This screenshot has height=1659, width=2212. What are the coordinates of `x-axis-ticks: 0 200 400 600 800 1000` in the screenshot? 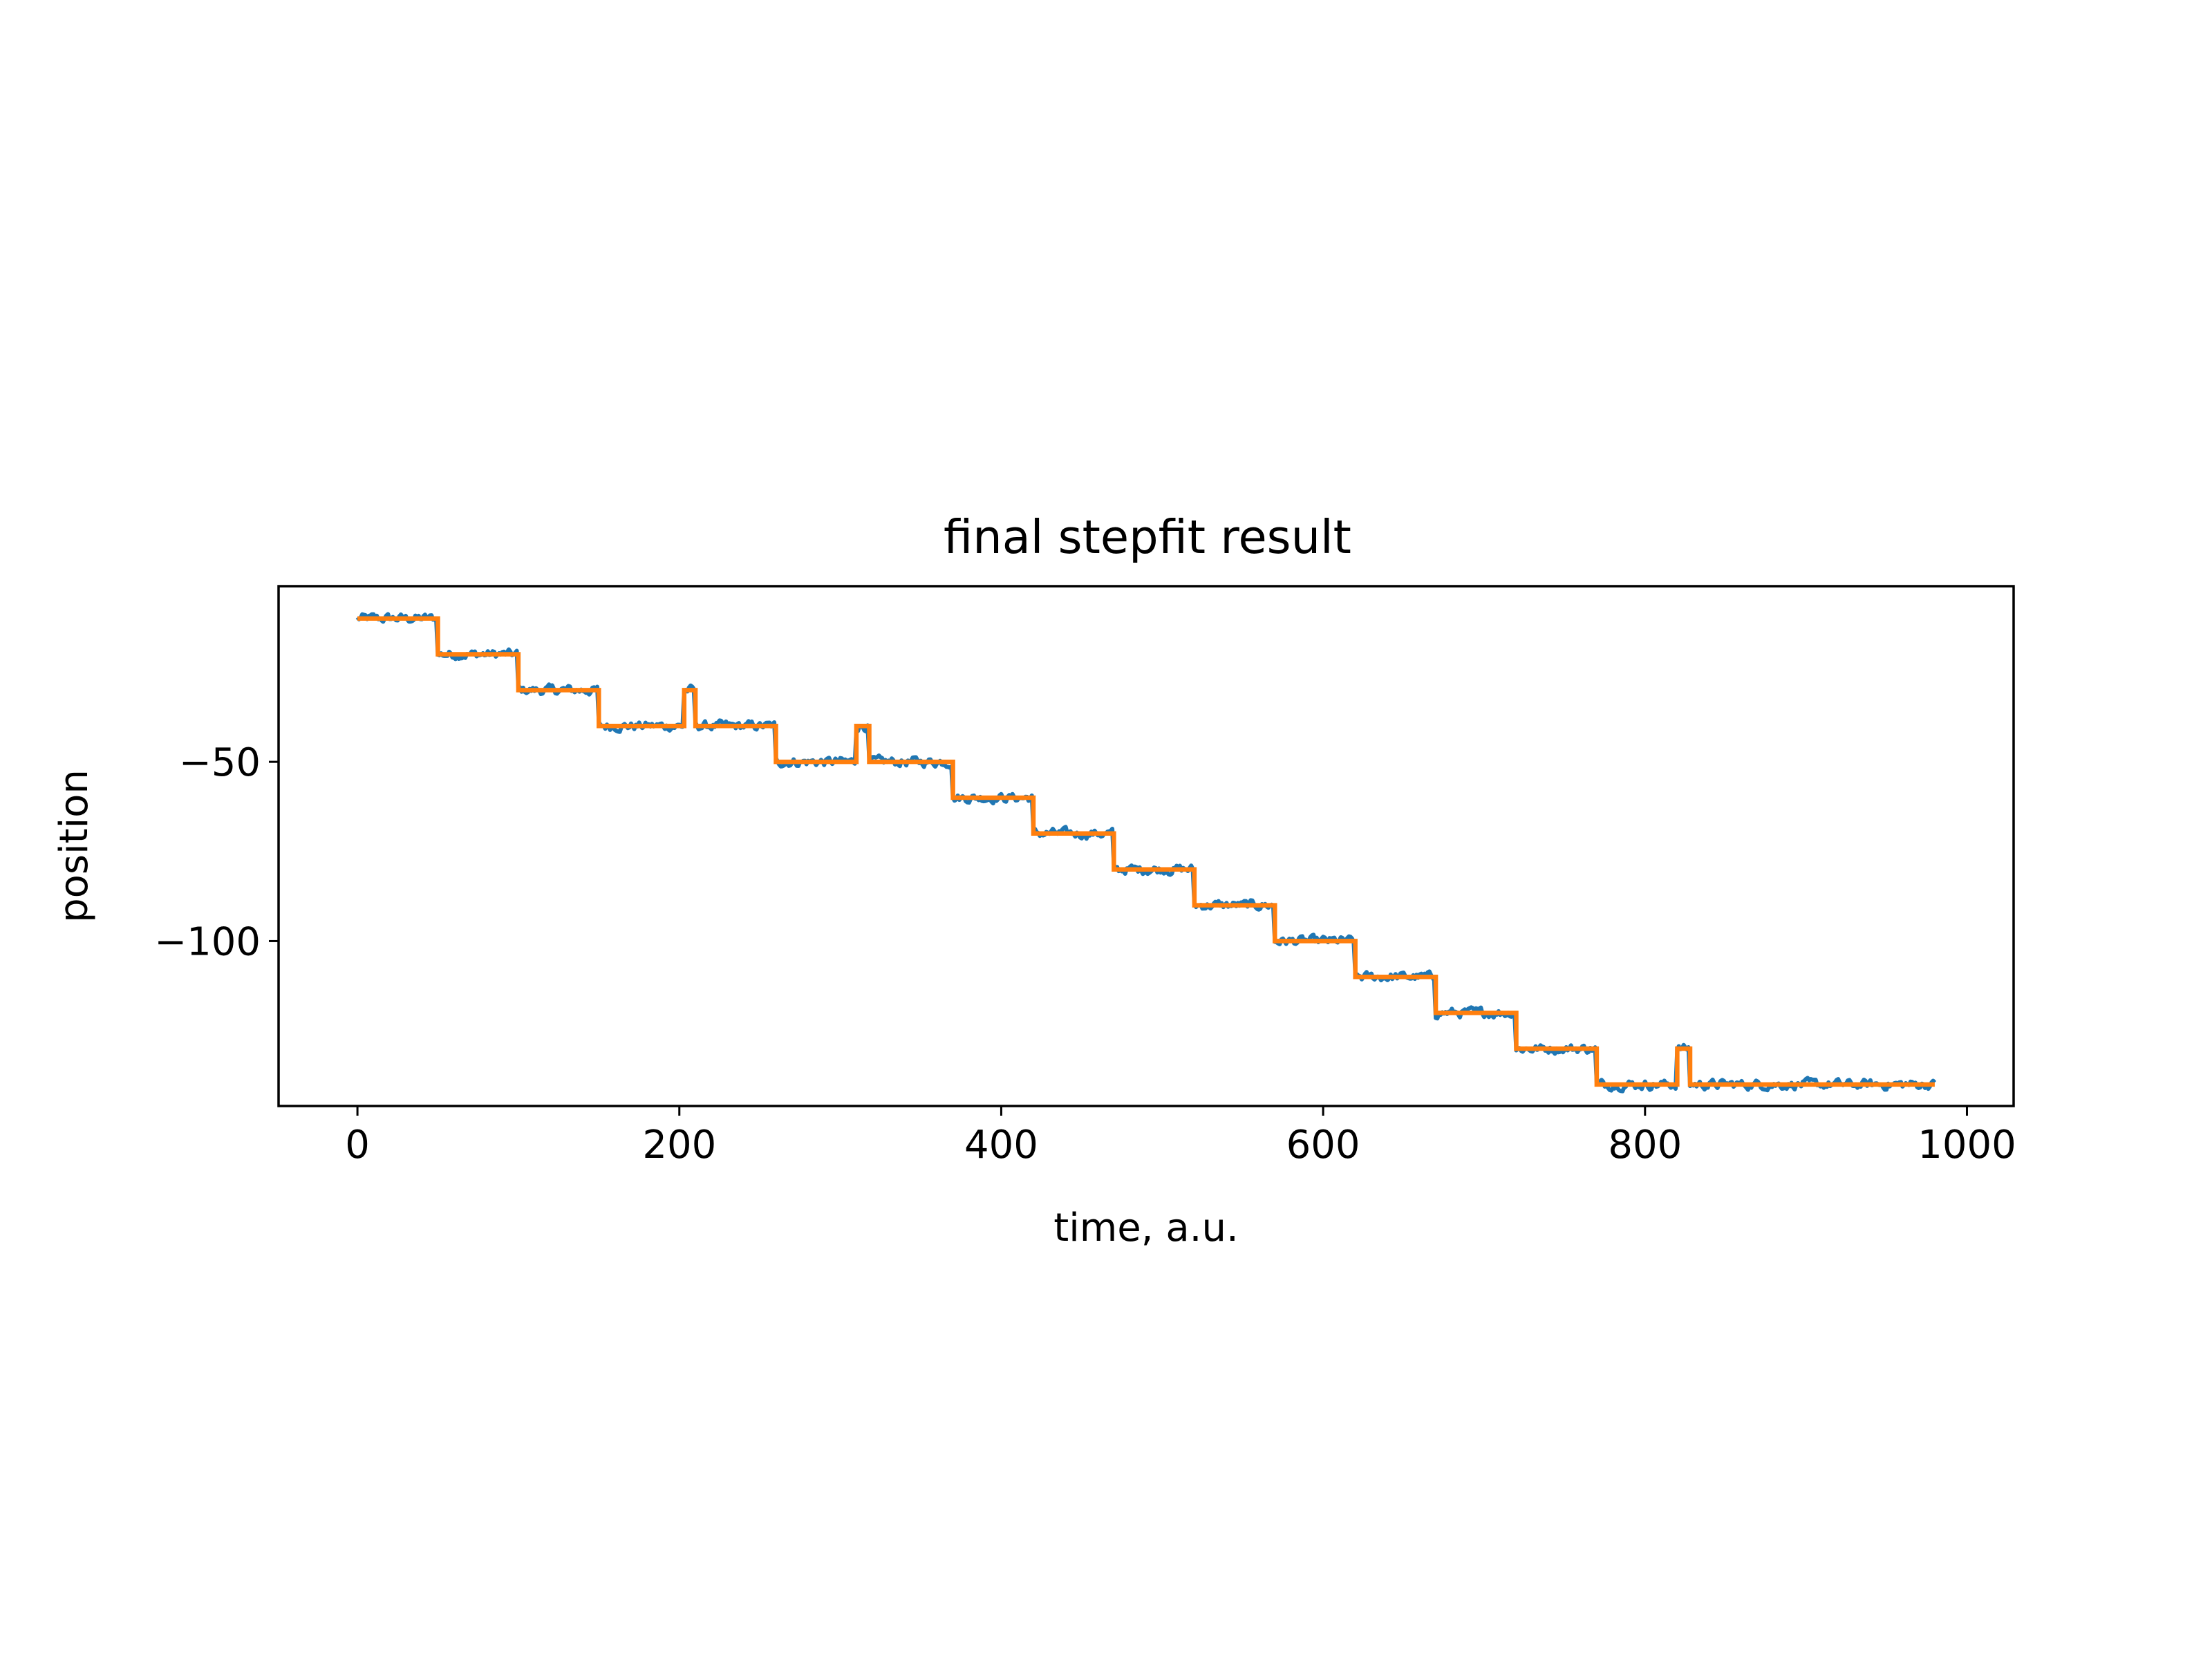 It's located at (1180, 1137).